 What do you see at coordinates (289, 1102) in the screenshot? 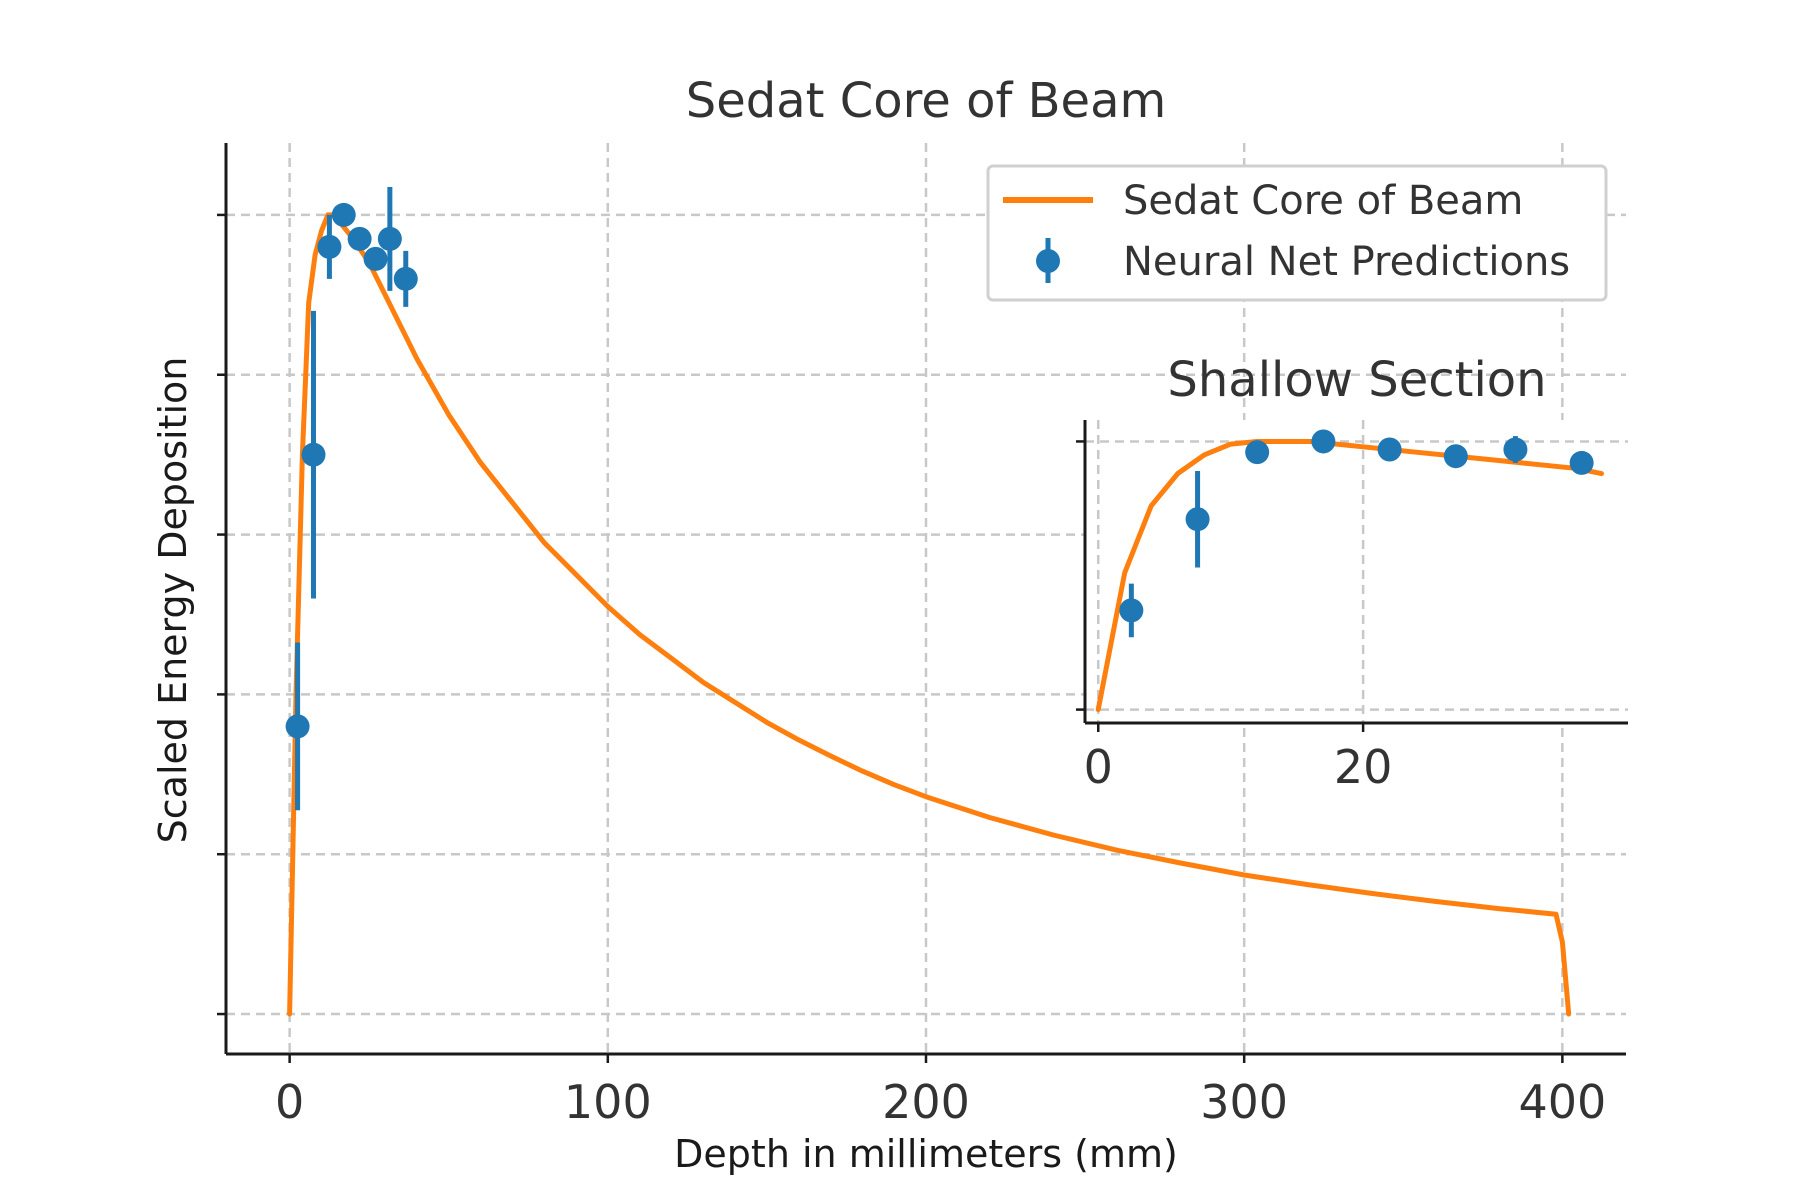
I see `main-x-tick-label-0: 0` at bounding box center [289, 1102].